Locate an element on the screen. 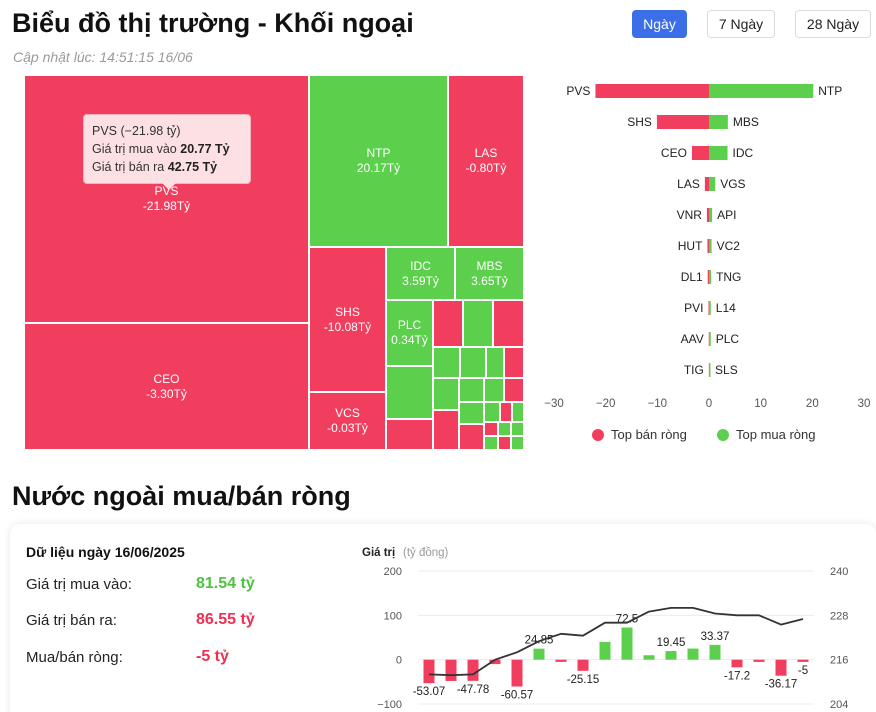 This screenshot has height=712, width=876. legend-buy: Top mua ròng is located at coordinates (766, 434).